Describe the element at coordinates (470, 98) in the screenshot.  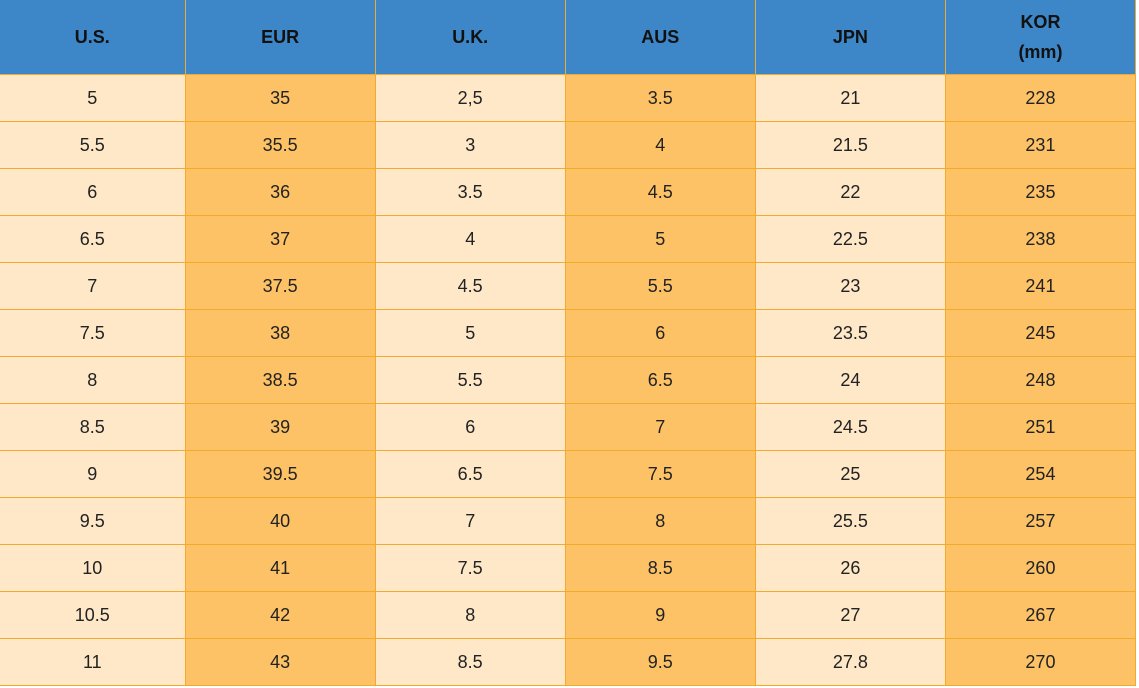
I see `table-cell: 2,5` at that location.